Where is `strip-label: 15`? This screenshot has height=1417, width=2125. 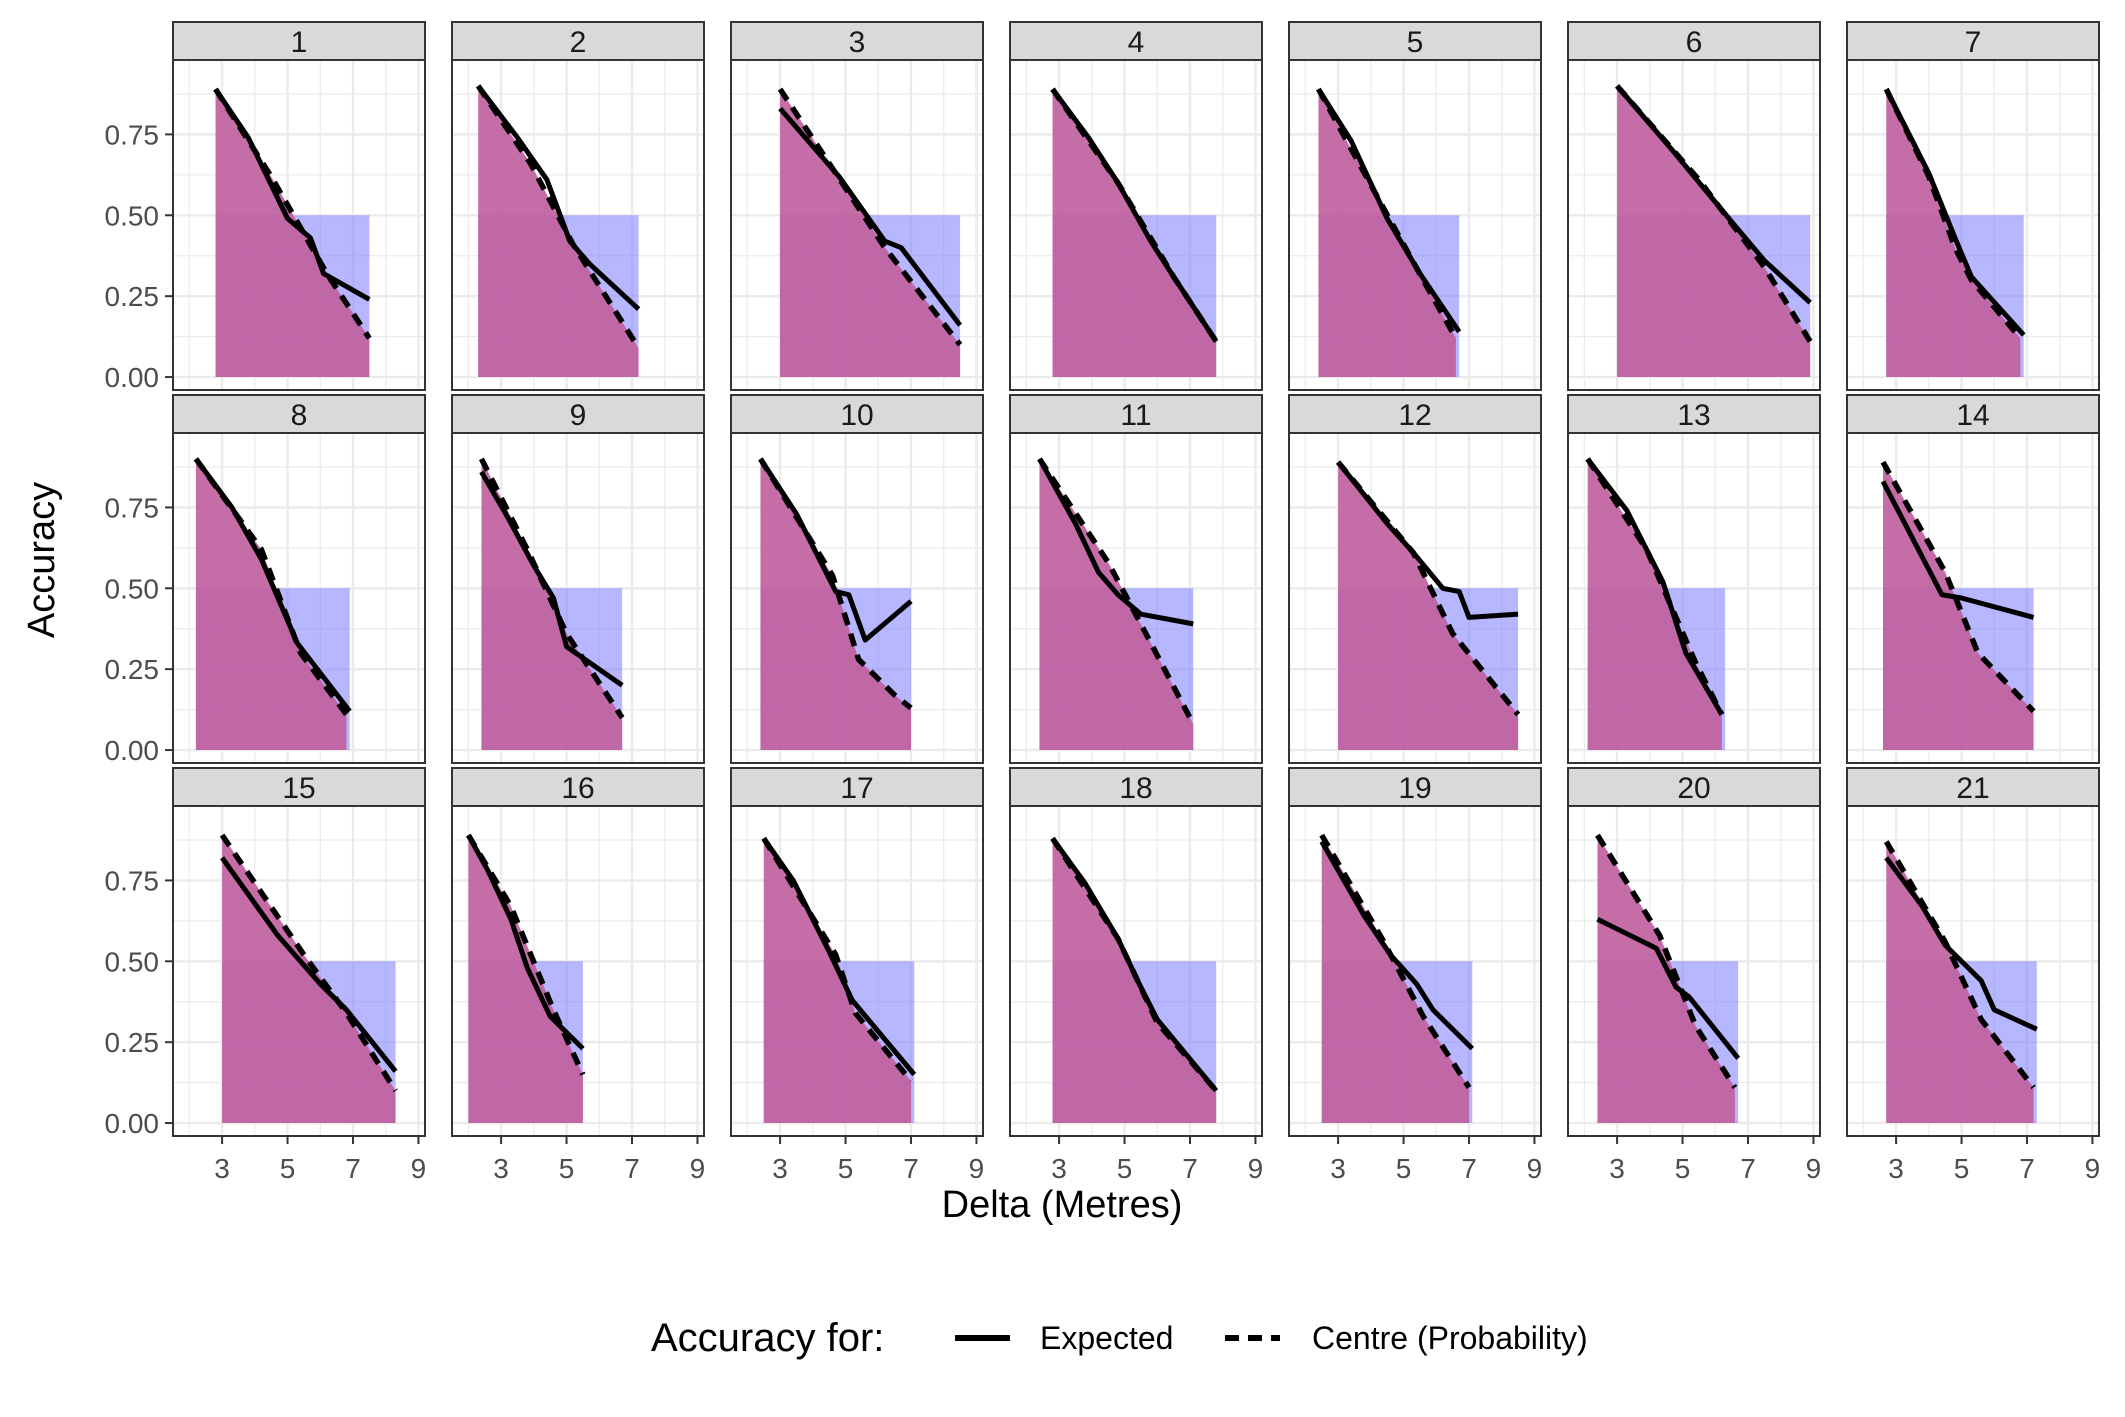 strip-label: 15 is located at coordinates (298, 788).